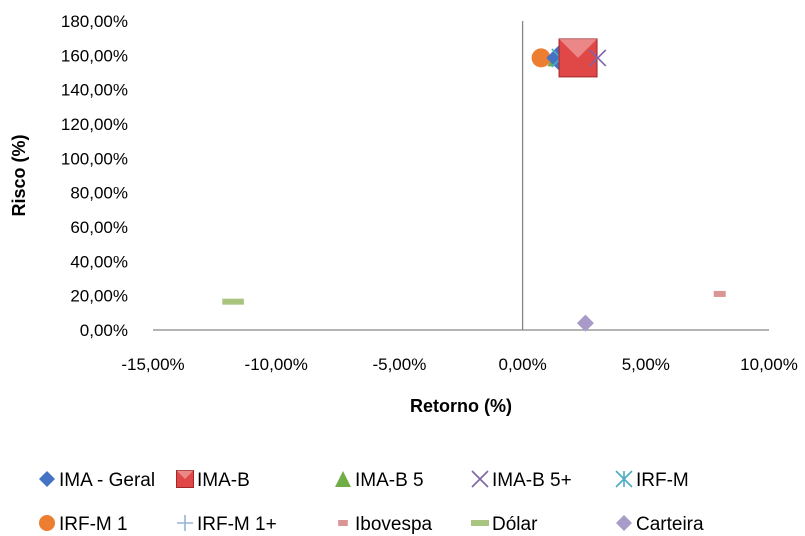 The image size is (805, 536). Describe the element at coordinates (99, 296) in the screenshot. I see `y-tick-label: 20,00%` at that location.